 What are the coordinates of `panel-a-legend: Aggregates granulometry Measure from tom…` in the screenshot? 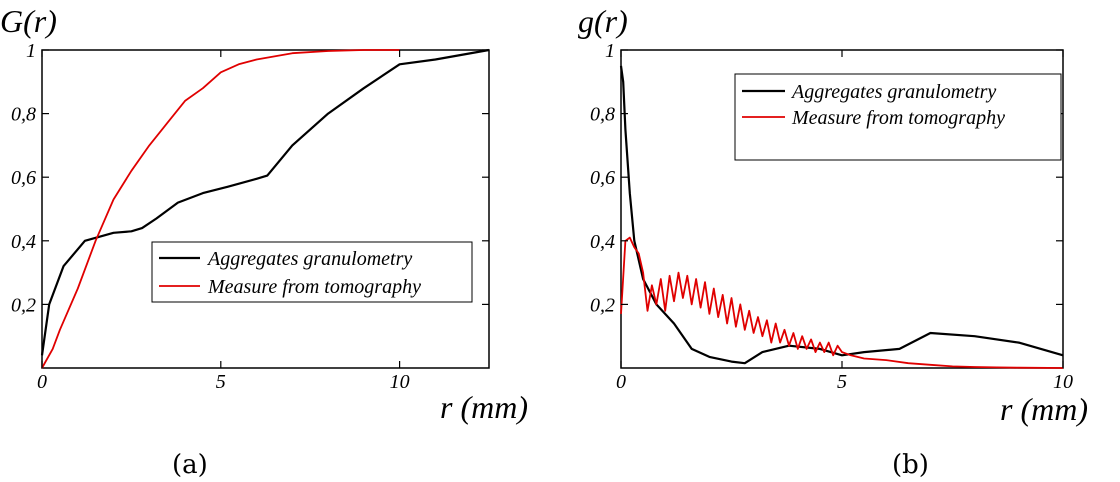 It's located at (312, 272).